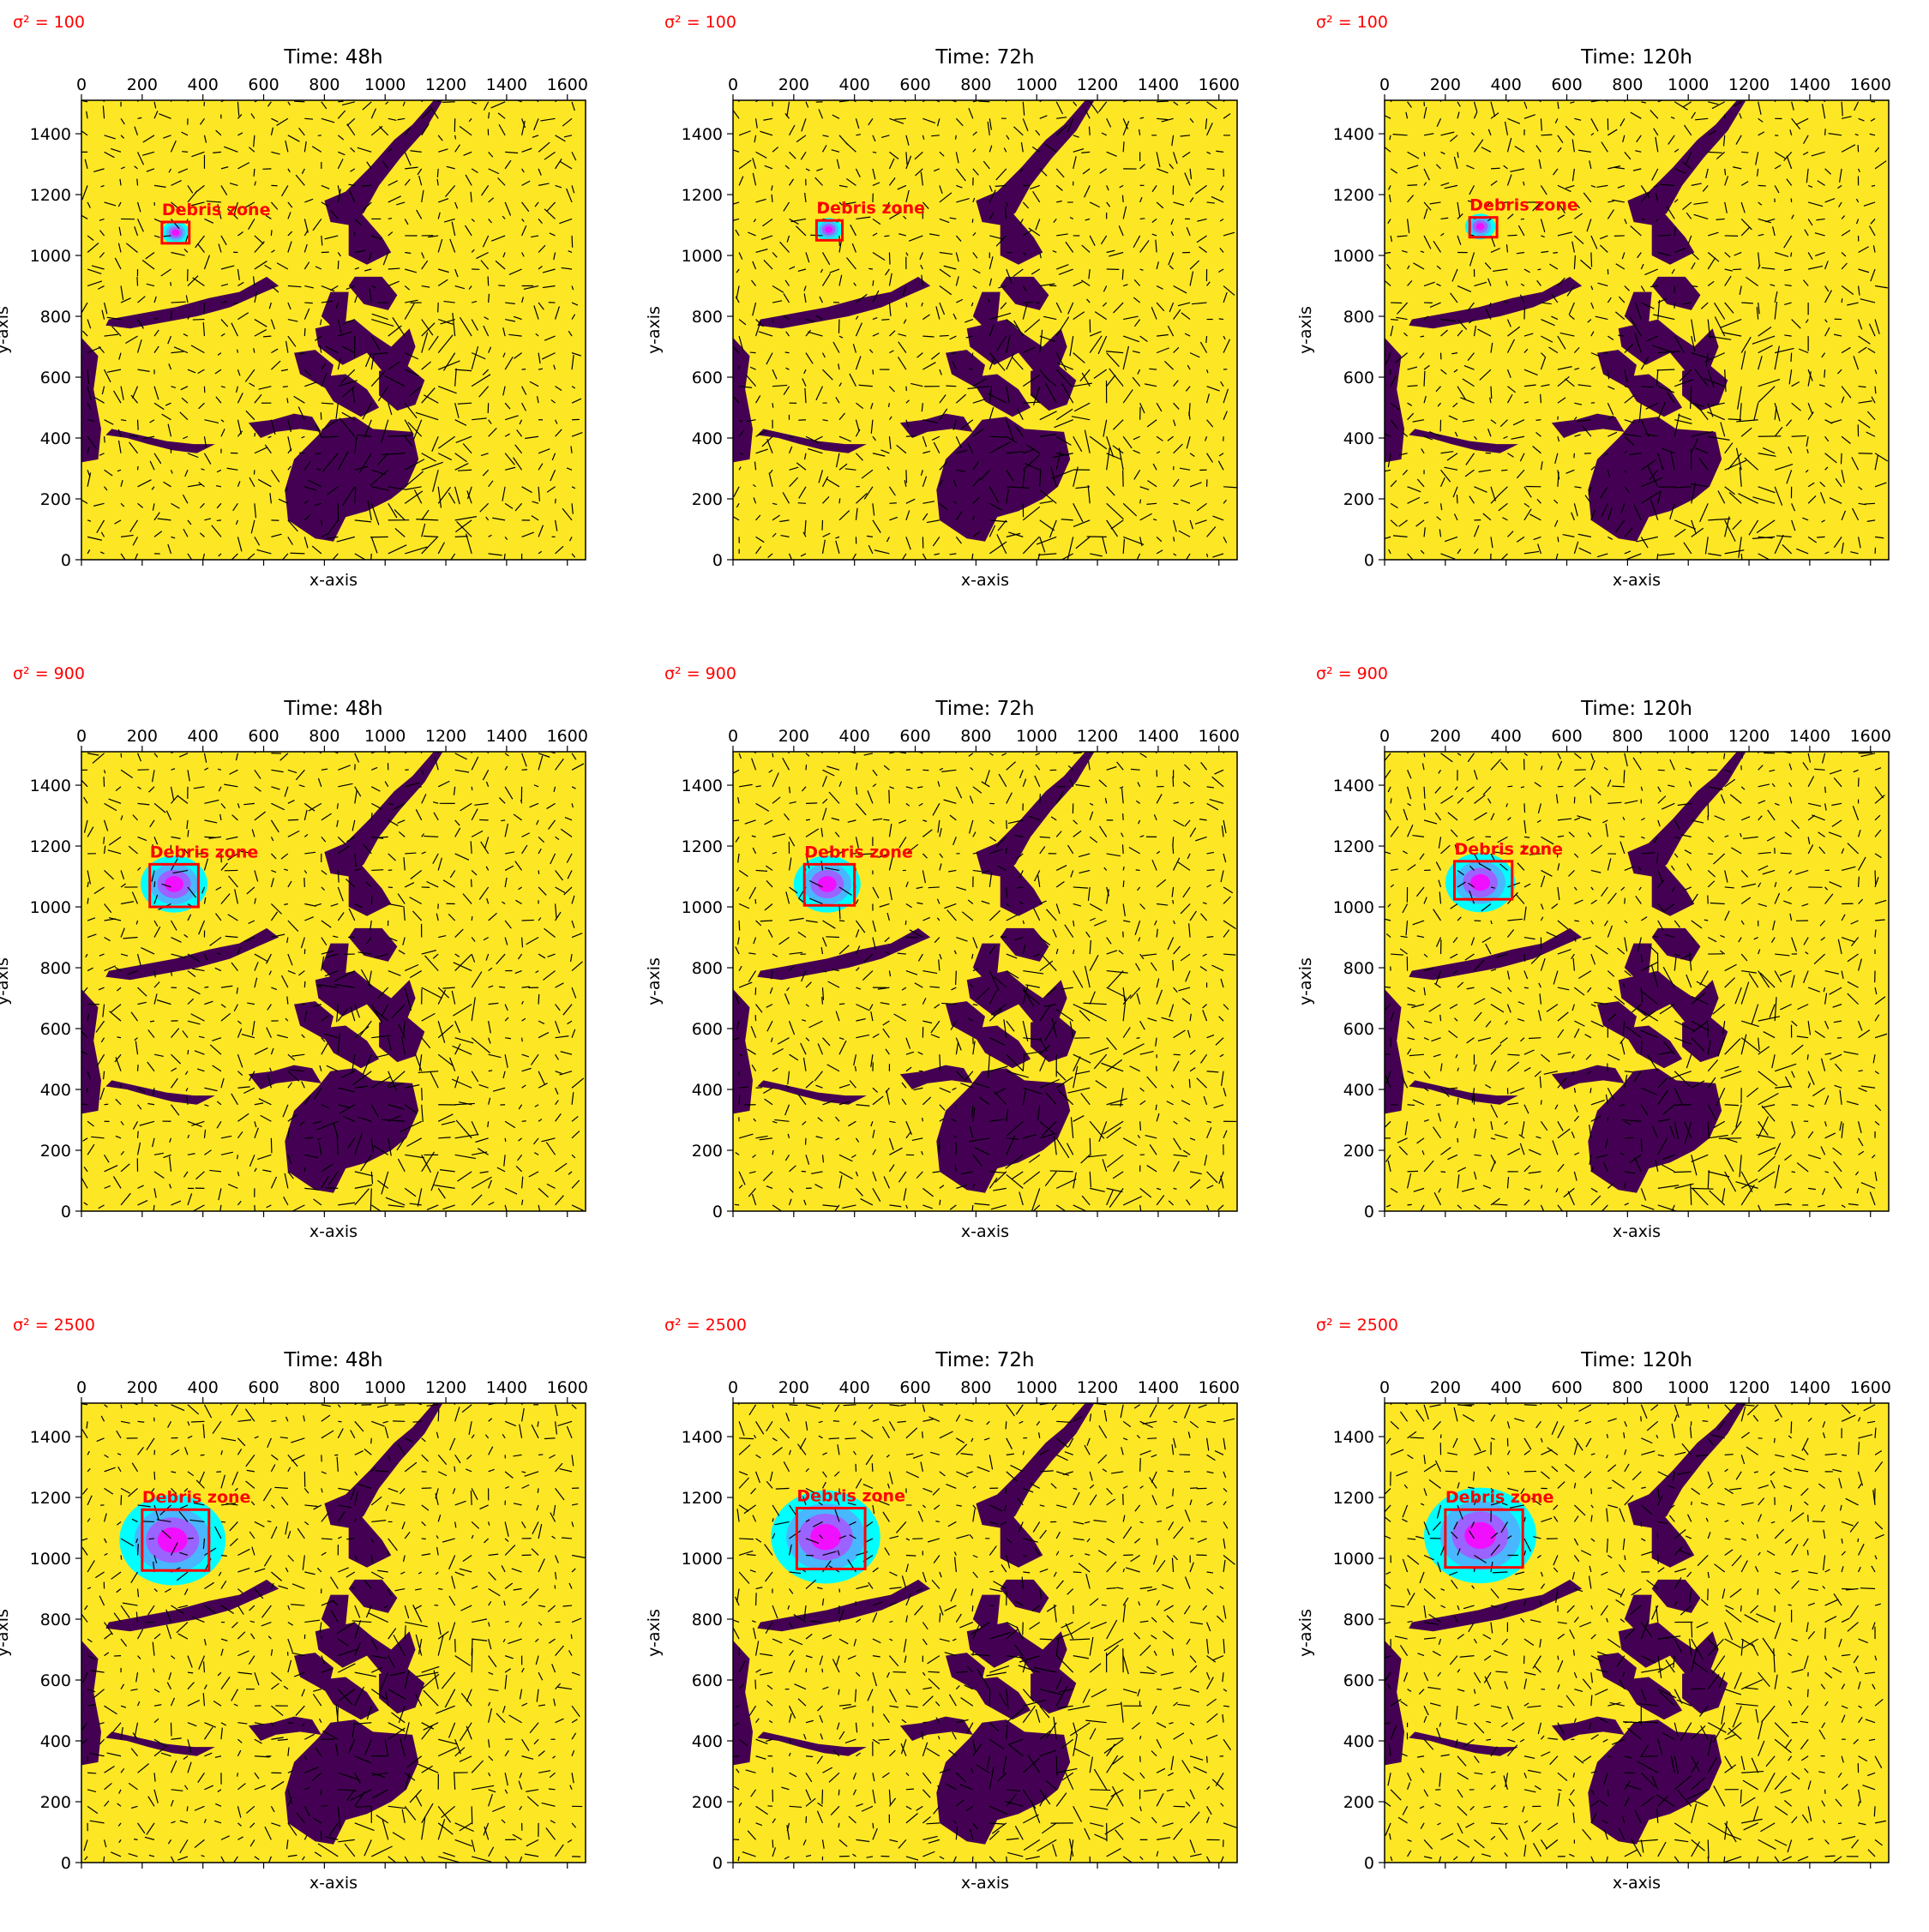  I want to click on x-tick-label: 400, so click(854, 736).